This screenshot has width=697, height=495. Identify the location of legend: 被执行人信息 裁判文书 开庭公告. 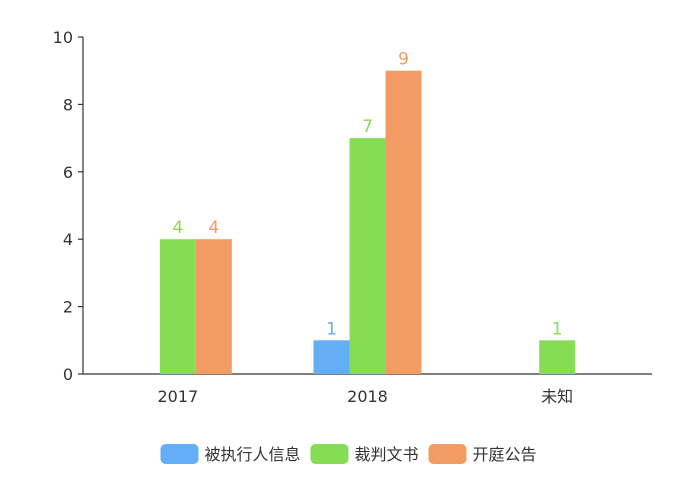
(348, 454).